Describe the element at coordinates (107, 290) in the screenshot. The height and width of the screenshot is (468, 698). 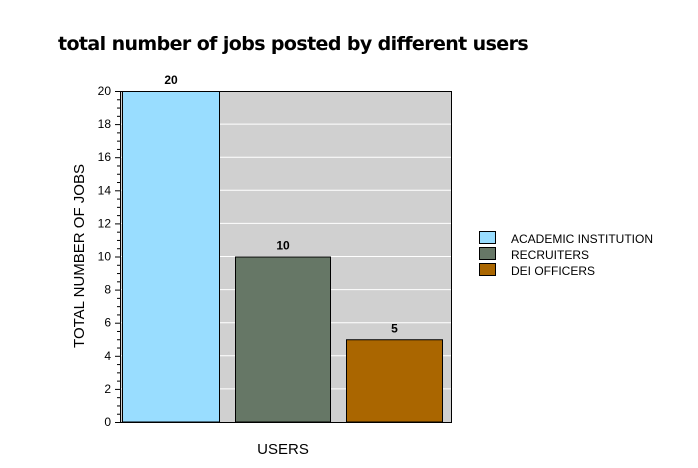
I see `y-tick-label: 8` at that location.